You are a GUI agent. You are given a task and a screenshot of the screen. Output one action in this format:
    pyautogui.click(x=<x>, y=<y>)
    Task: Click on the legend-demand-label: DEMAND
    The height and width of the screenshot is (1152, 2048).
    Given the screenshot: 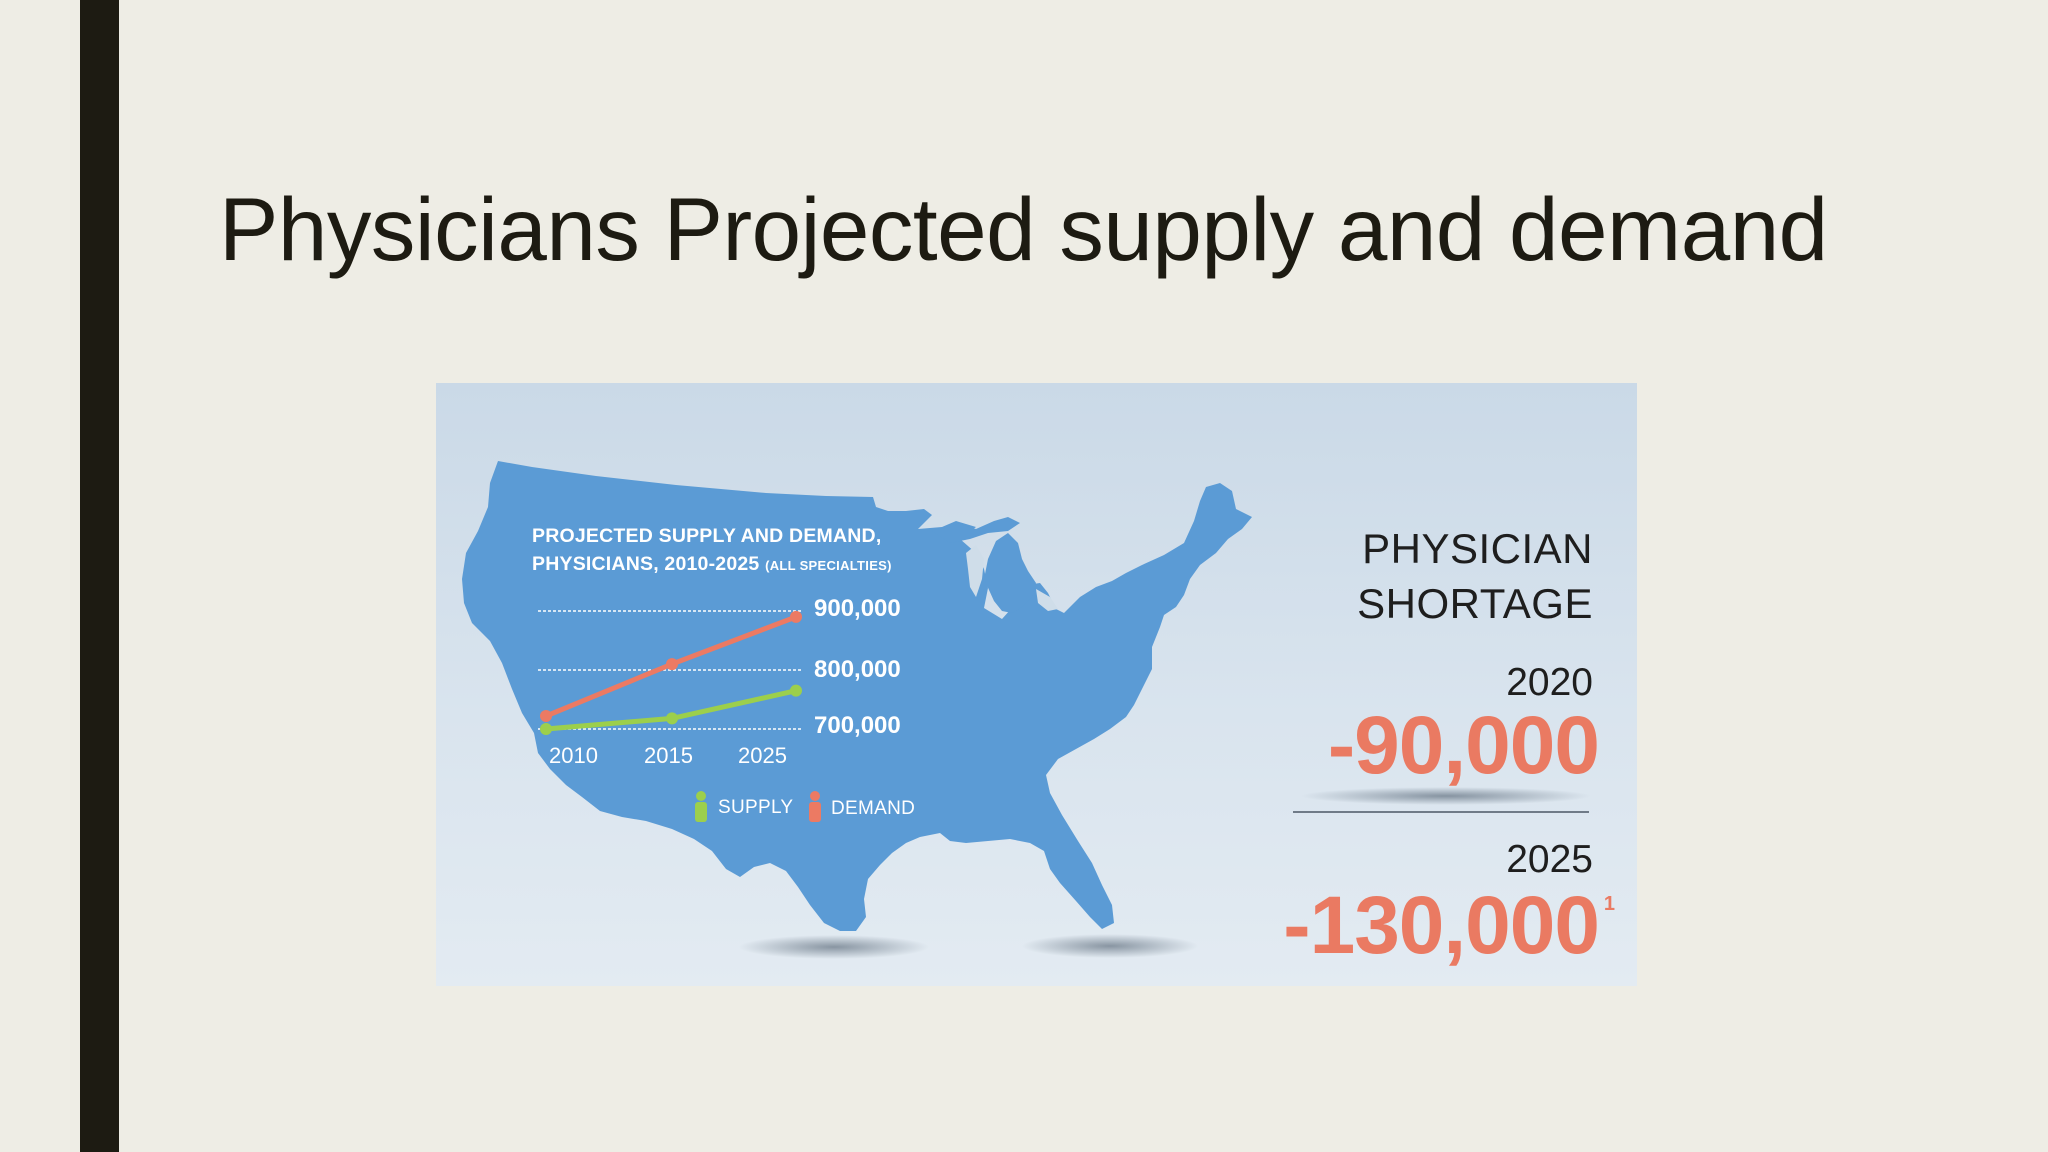 What is the action you would take?
    pyautogui.click(x=873, y=808)
    